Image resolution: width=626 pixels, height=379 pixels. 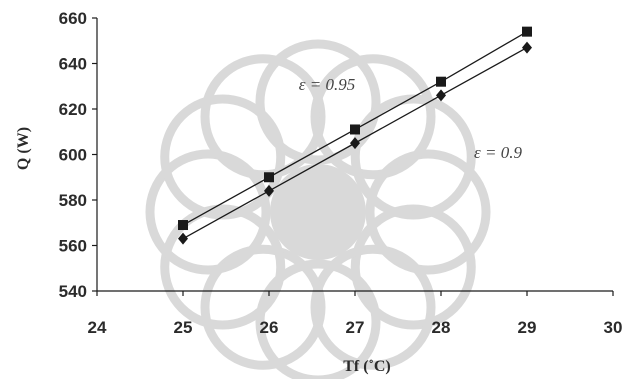 What do you see at coordinates (73, 200) in the screenshot?
I see `y-tick-label: 580` at bounding box center [73, 200].